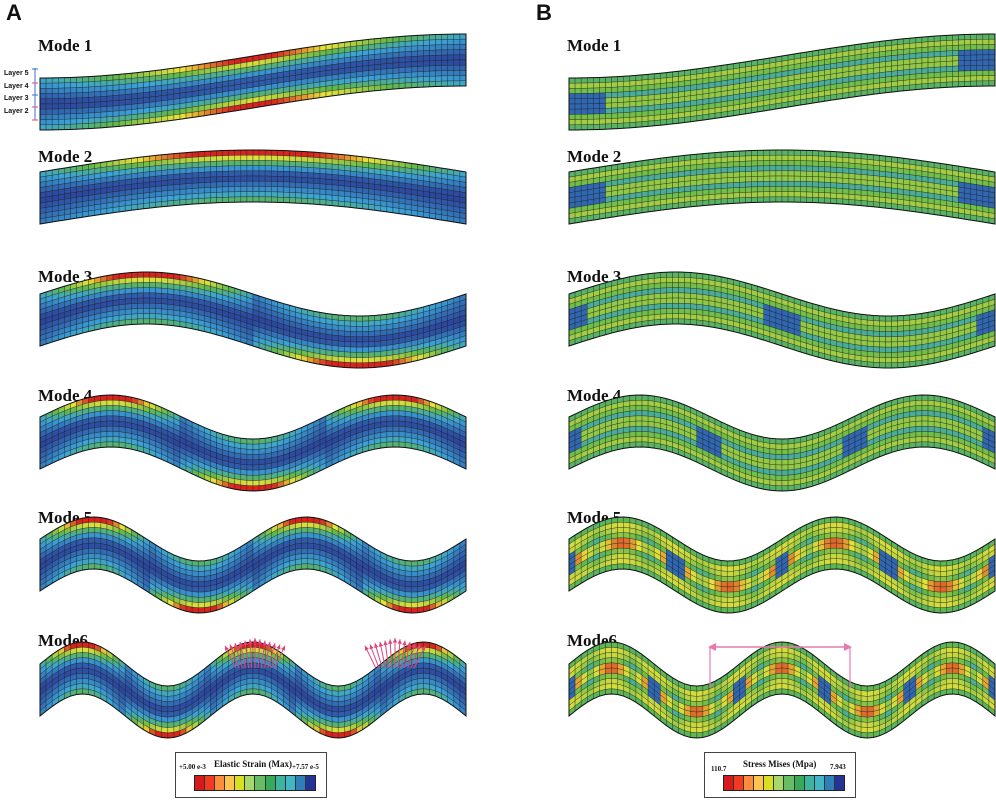  Describe the element at coordinates (305, 767) in the screenshot. I see `strain-legend-min: +7.57 e-5` at that location.